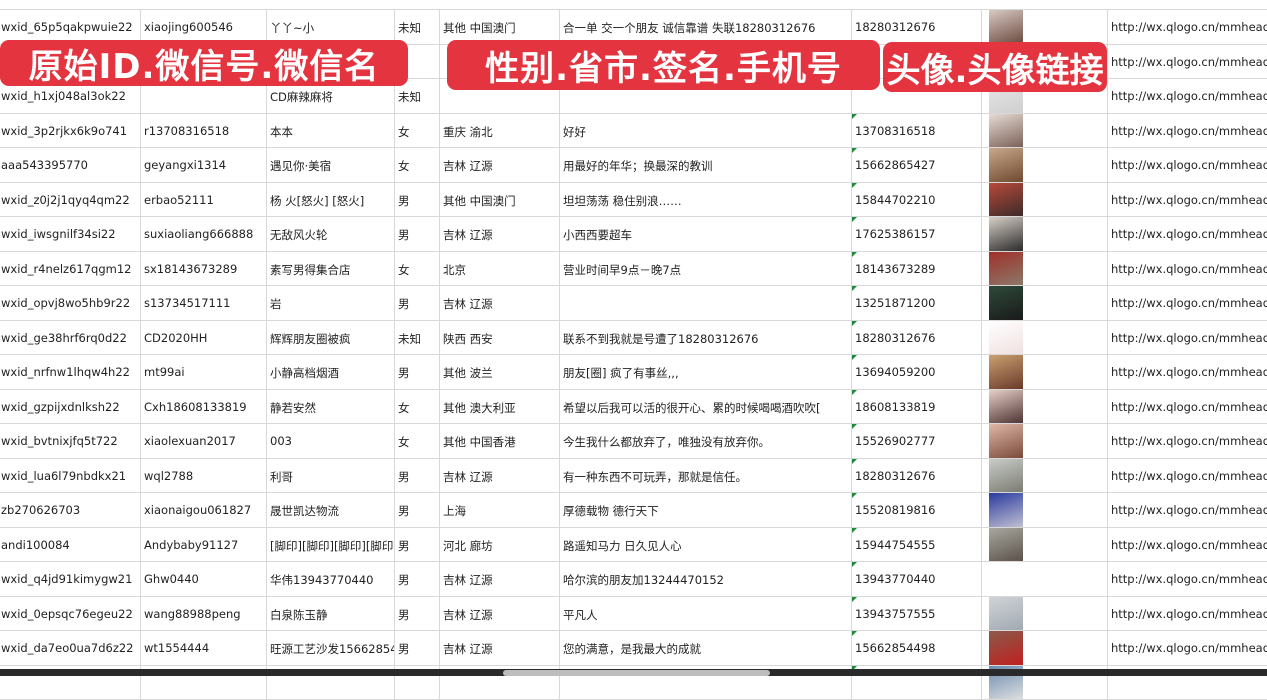  I want to click on wechat-name-cell: 003, so click(331, 441).